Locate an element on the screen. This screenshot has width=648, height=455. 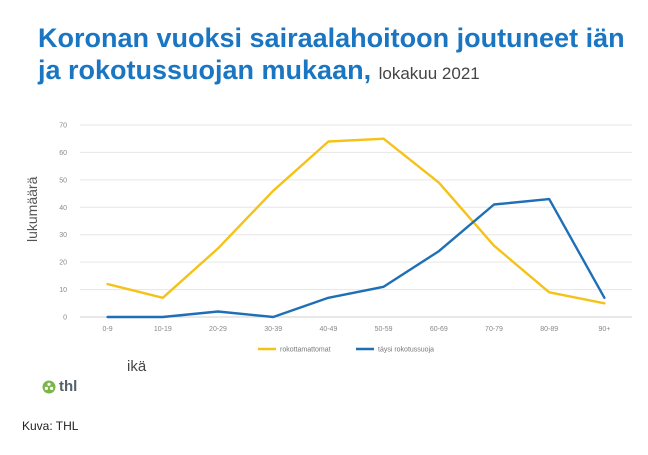
thl-logo: thl is located at coordinates (59, 386).